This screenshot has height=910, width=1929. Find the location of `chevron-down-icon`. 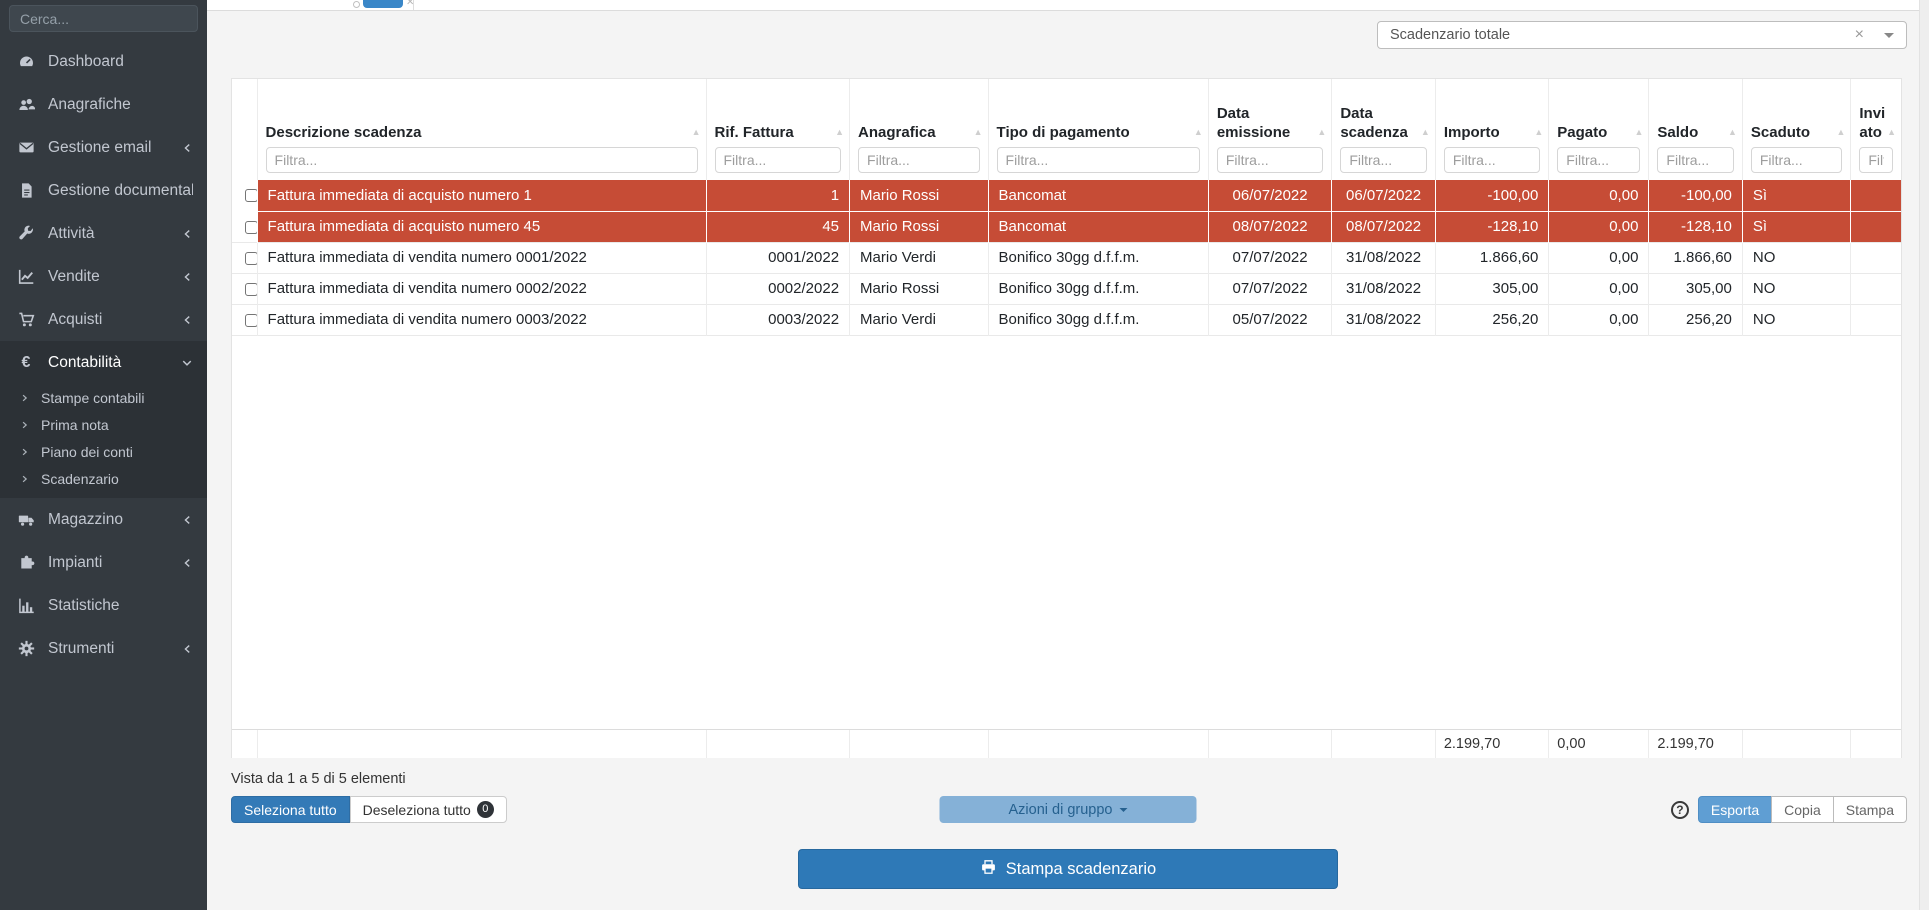

chevron-down-icon is located at coordinates (186, 363).